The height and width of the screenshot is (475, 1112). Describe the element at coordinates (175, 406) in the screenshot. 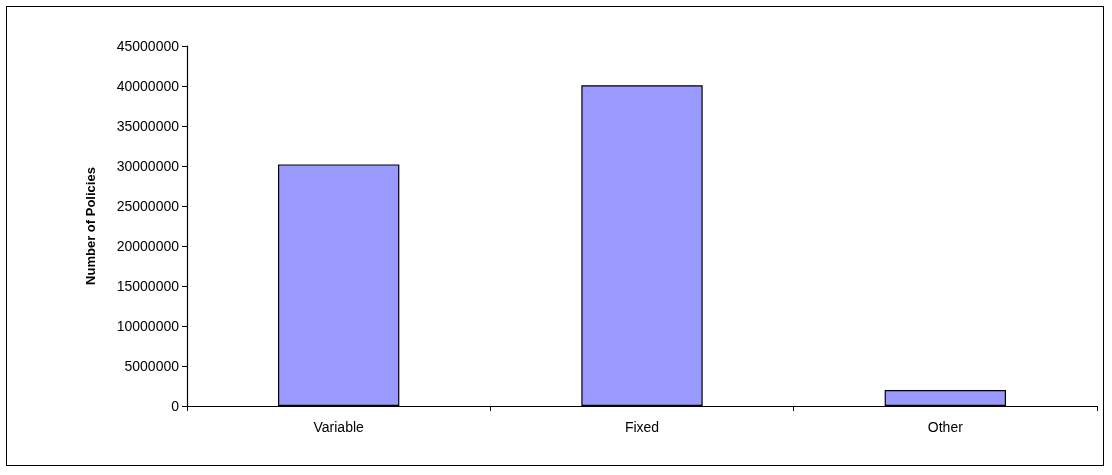

I see `y-tick-label: 0` at that location.